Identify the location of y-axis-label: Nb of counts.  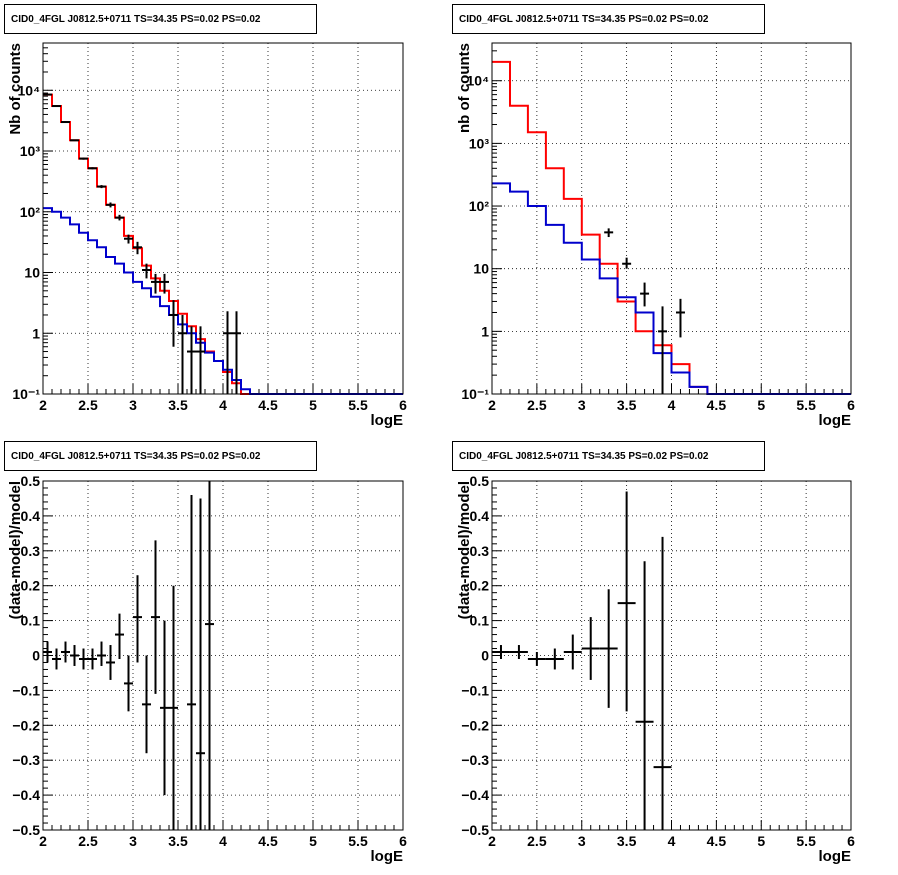
(15, 89).